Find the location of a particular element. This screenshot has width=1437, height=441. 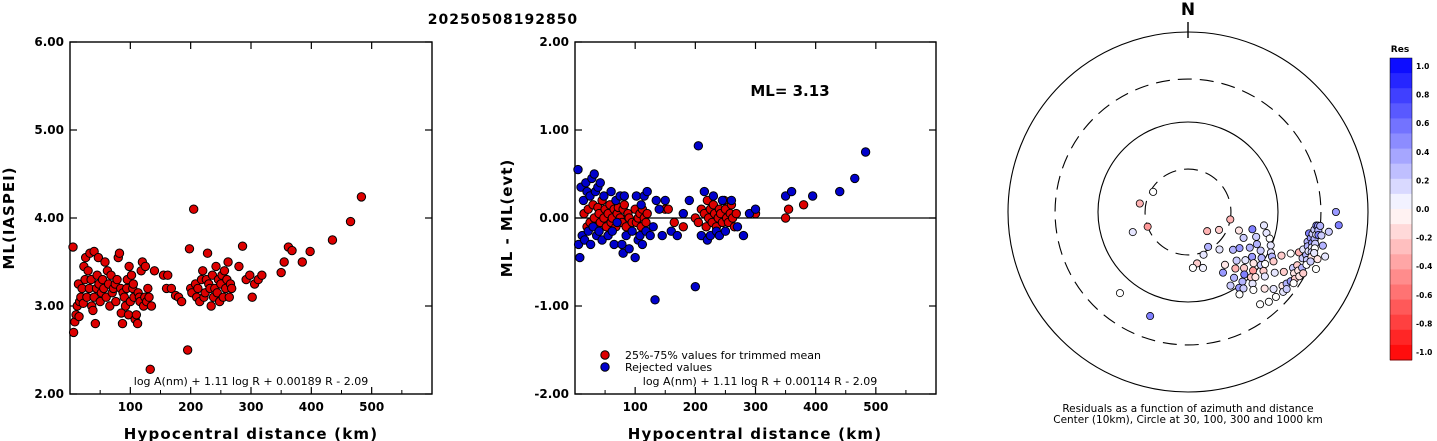

y-tick-label: -2.00 is located at coordinates (551, 394).